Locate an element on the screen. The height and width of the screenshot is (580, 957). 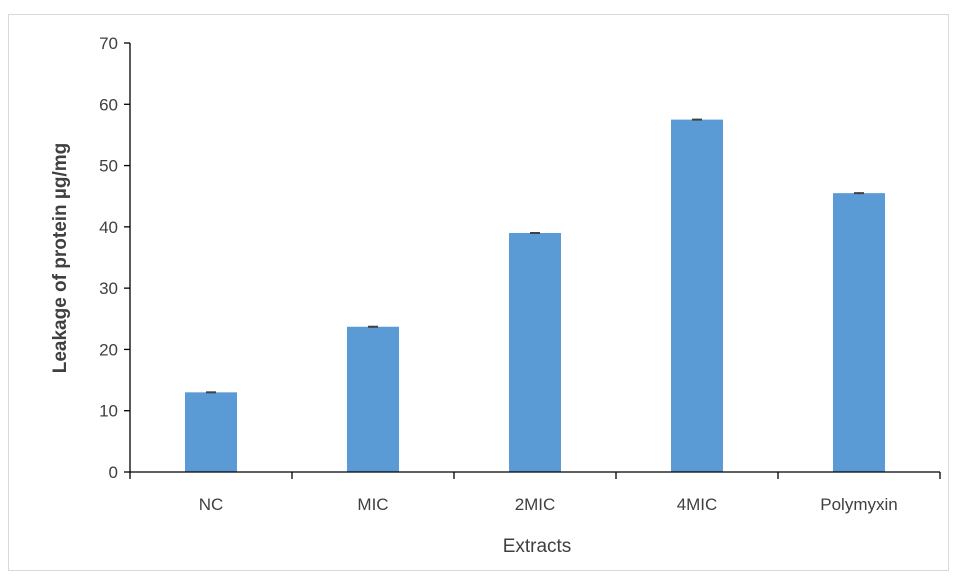
y-tick-label: 50 is located at coordinates (108, 166).